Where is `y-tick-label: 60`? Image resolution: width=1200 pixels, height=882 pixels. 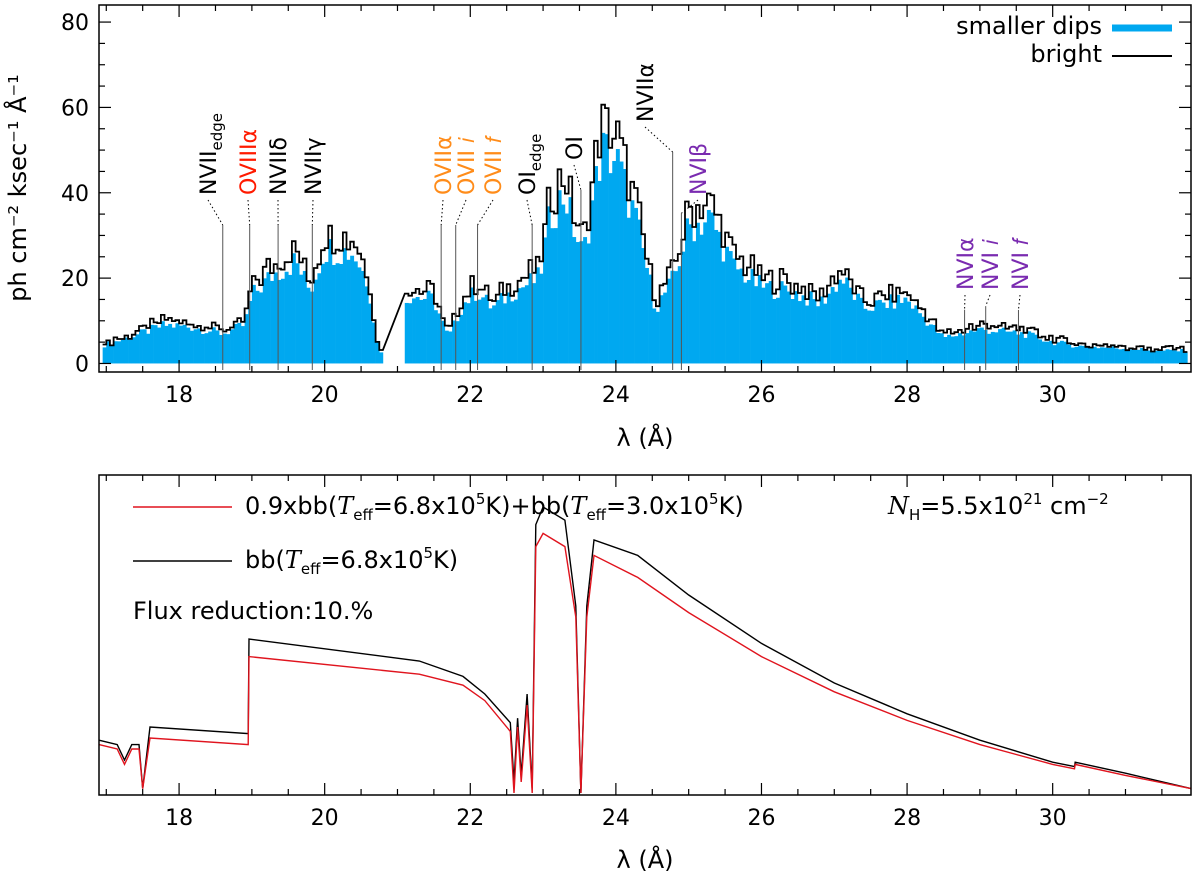 y-tick-label: 60 is located at coordinates (75, 108).